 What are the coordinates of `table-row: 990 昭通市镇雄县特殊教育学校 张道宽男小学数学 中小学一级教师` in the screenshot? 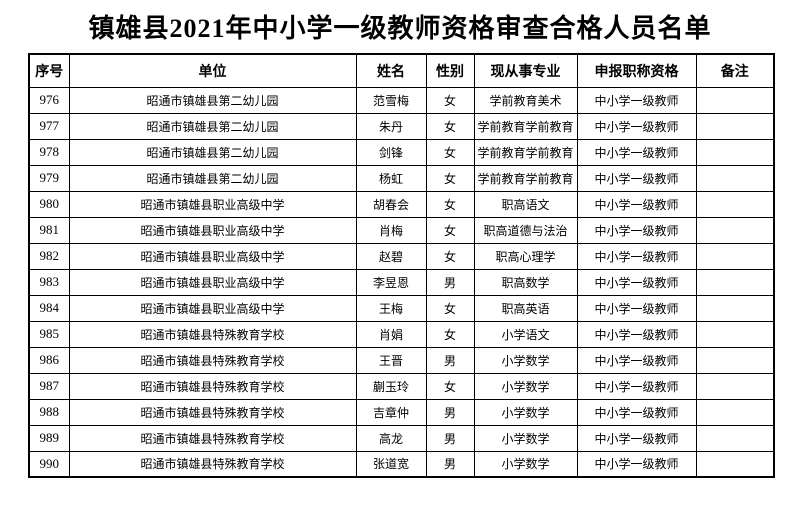 It's located at (401, 464).